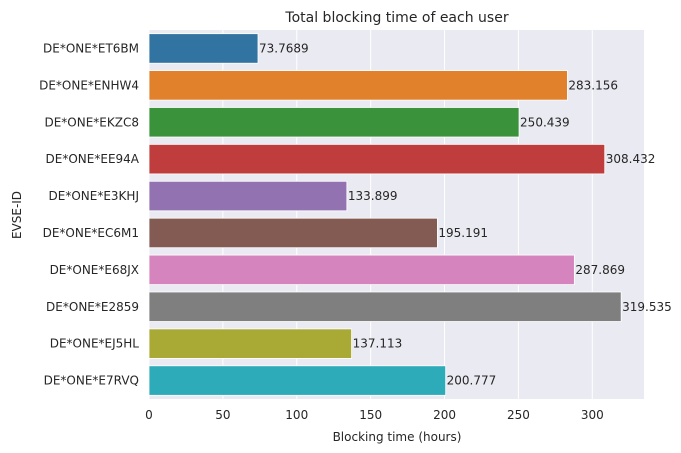 This screenshot has width=681, height=453. What do you see at coordinates (91, 48) in the screenshot?
I see `y-tick-label: DE*ONE*ET6BM` at bounding box center [91, 48].